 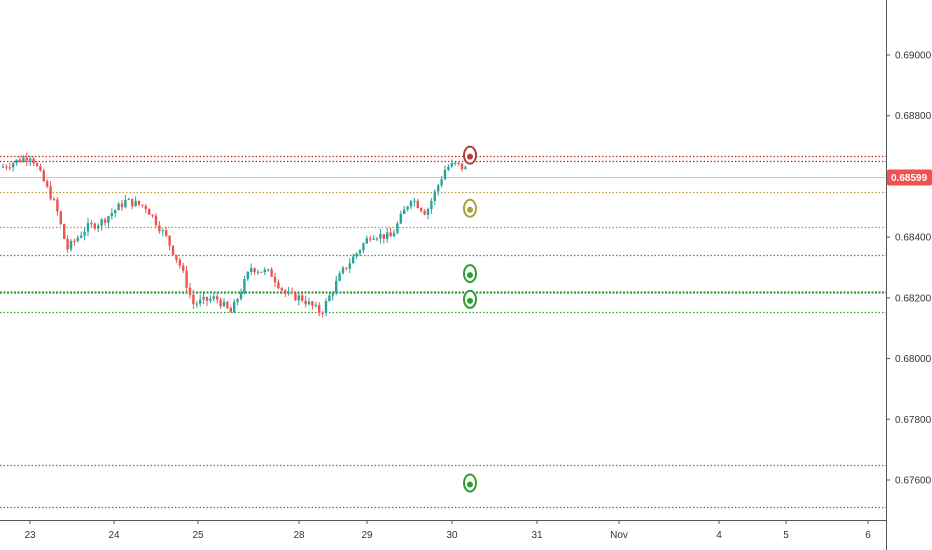 What do you see at coordinates (868, 535) in the screenshot?
I see `time-tick-label: 6` at bounding box center [868, 535].